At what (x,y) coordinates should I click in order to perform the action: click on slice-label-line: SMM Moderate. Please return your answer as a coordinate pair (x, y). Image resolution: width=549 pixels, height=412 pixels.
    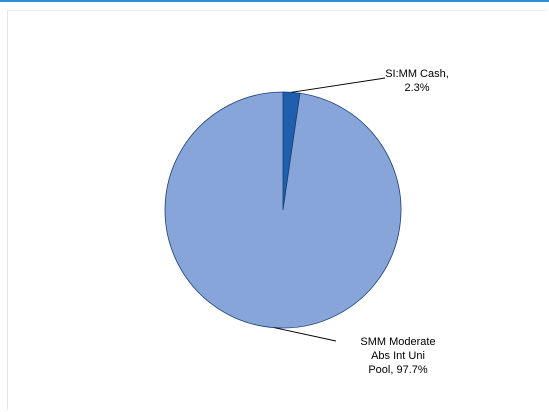
    Looking at the image, I should click on (397, 342).